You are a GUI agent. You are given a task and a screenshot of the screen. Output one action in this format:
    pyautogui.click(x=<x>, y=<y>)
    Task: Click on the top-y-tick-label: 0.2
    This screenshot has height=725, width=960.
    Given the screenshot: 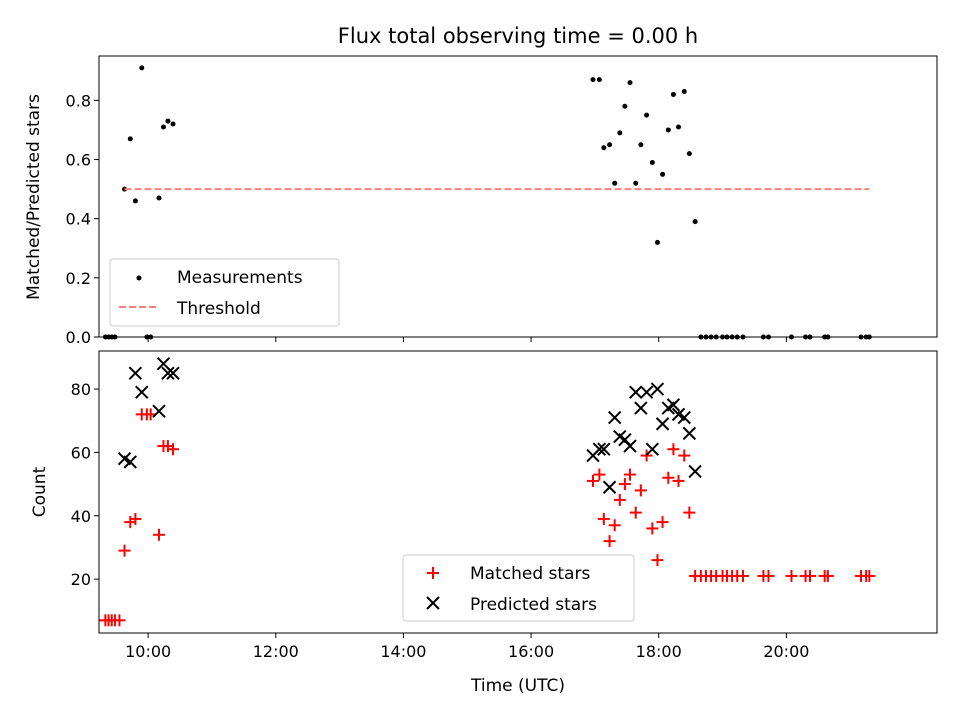 What is the action you would take?
    pyautogui.click(x=78, y=278)
    